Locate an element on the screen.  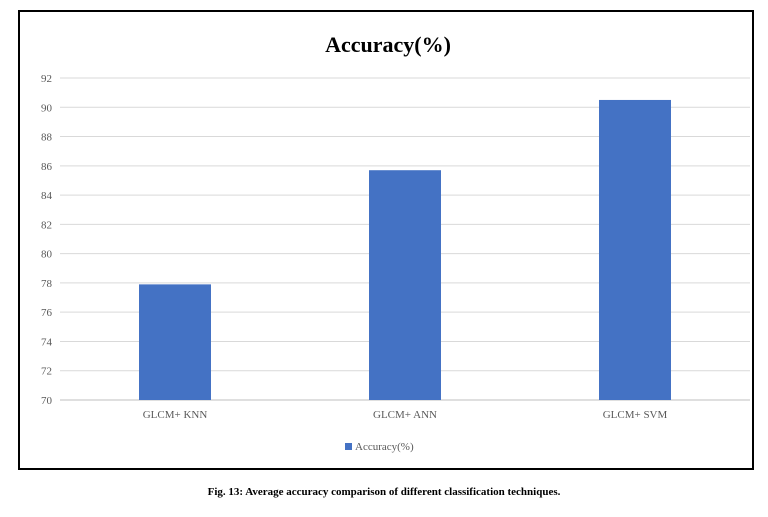
y-tick-label: 82 is located at coordinates (46, 225).